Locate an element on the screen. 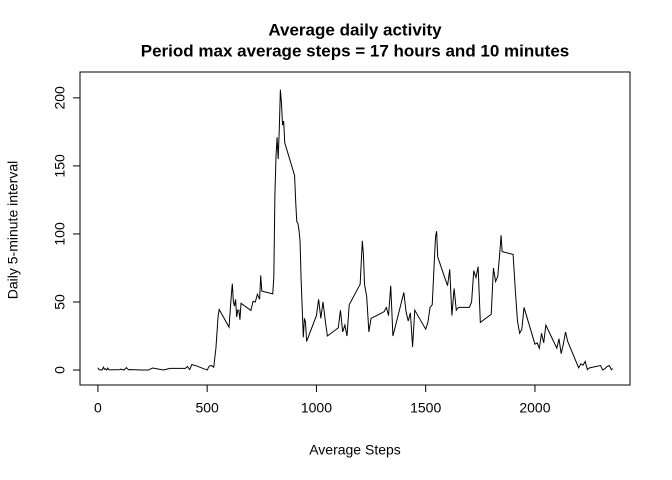 The height and width of the screenshot is (480, 672). y-tick-label: 150 is located at coordinates (60, 166).